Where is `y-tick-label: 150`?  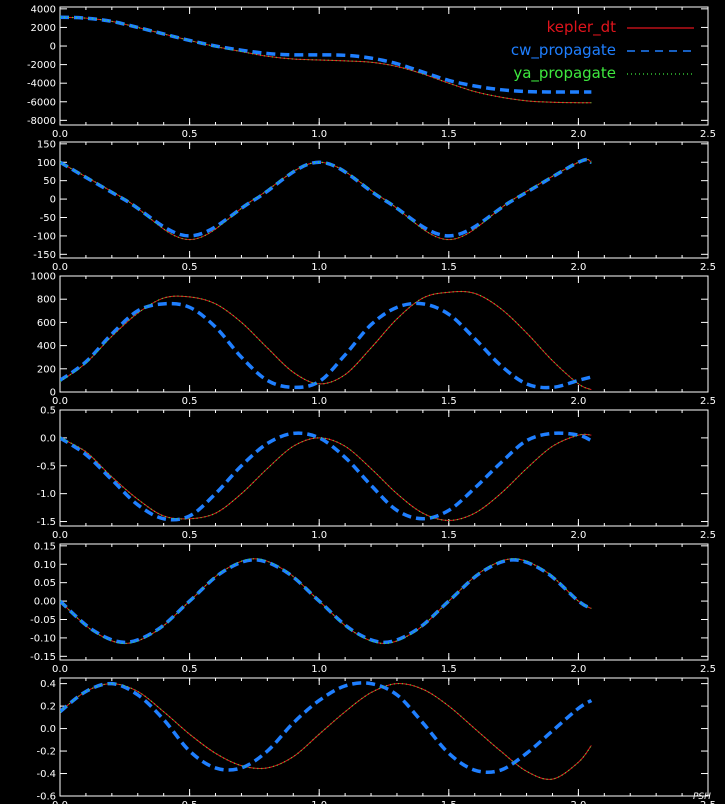 y-tick-label: 150 is located at coordinates (46, 144).